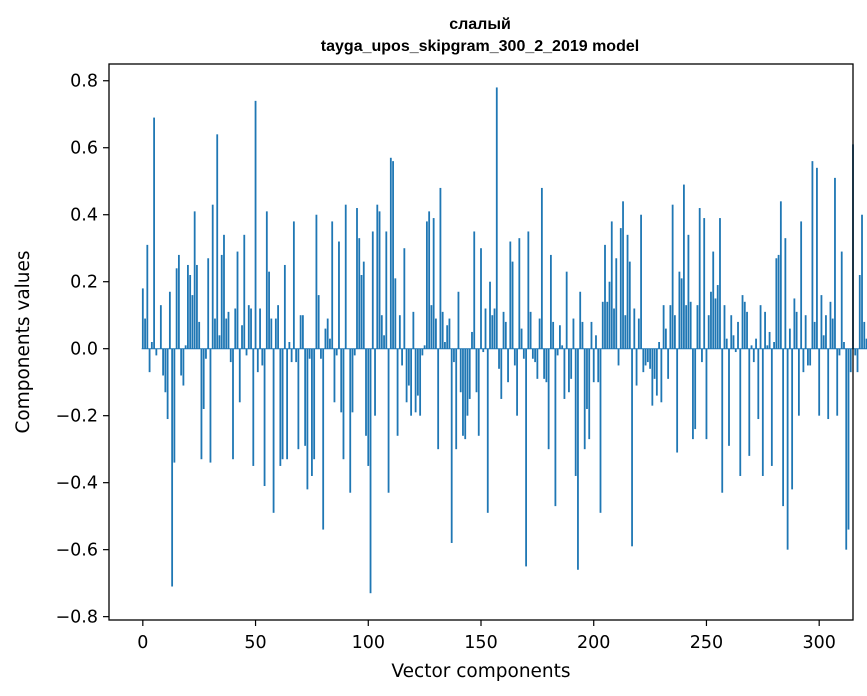  I want to click on x-tick-label: 250, so click(706, 643).